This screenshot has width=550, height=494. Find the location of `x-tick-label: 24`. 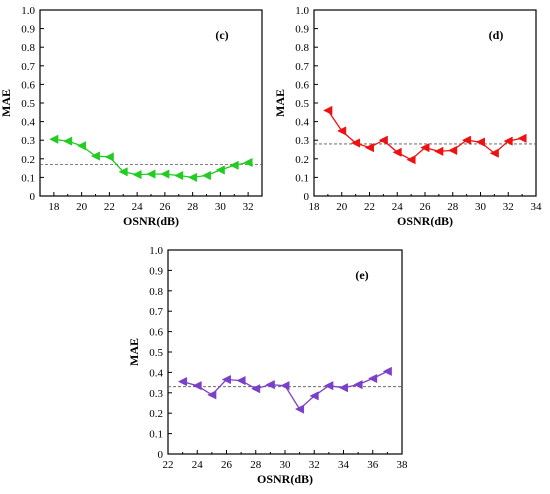

x-tick-label: 24 is located at coordinates (198, 465).